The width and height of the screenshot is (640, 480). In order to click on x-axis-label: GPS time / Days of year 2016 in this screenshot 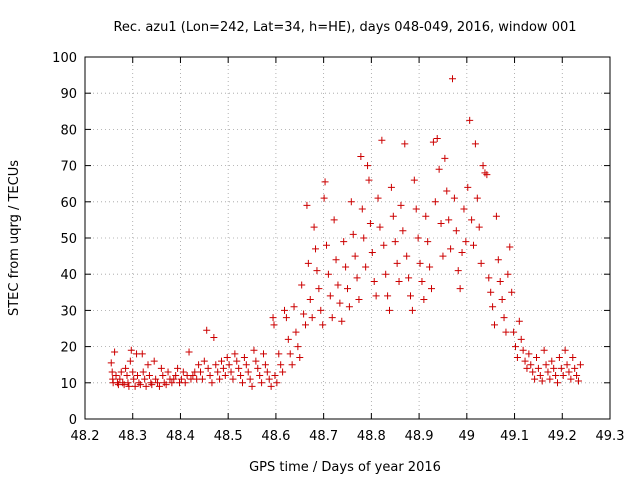, I will do `click(345, 467)`.